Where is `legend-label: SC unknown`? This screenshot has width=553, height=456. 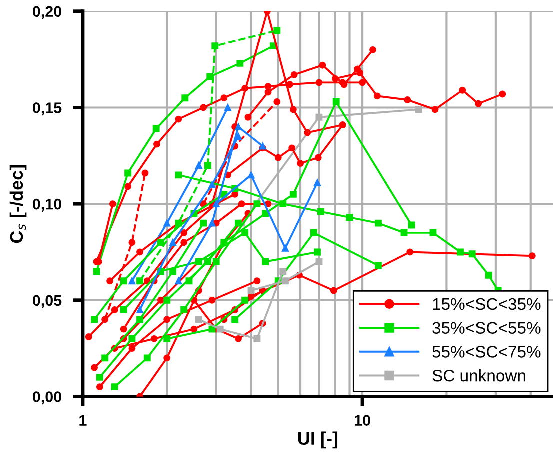
legend-label: SC unknown is located at coordinates (479, 376).